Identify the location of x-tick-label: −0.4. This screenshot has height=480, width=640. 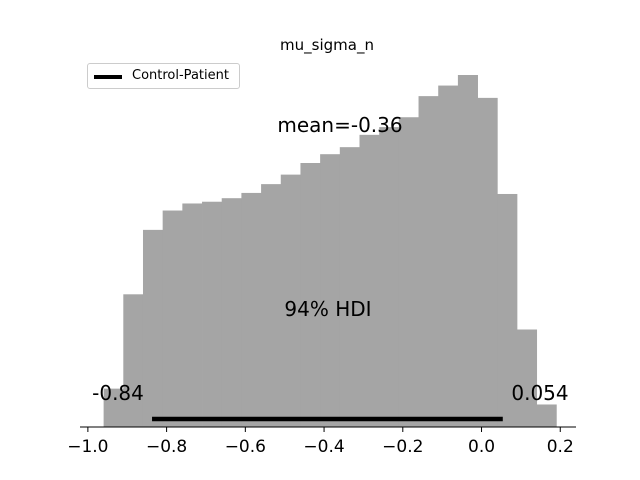
(323, 447).